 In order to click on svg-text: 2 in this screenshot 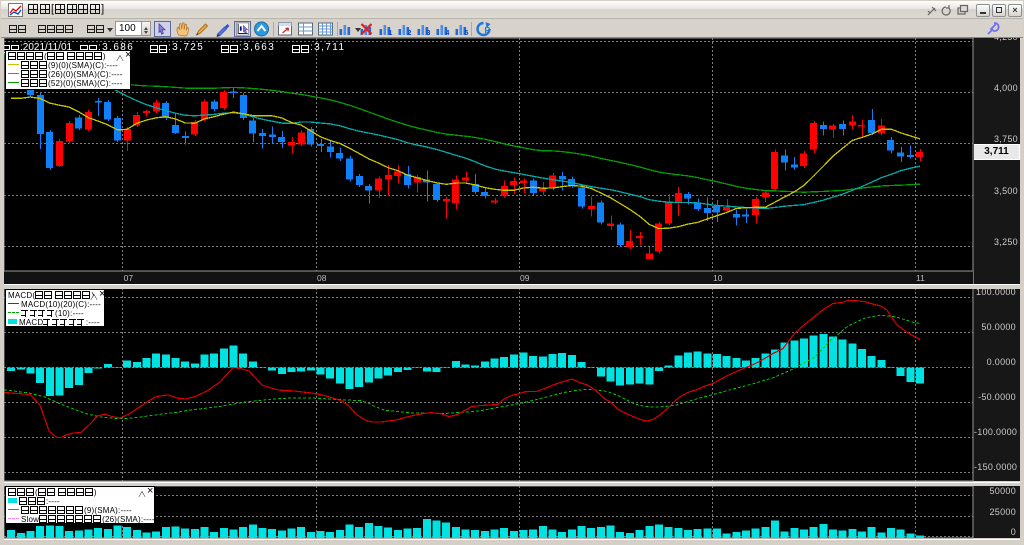, I will do `click(410, 33)`.